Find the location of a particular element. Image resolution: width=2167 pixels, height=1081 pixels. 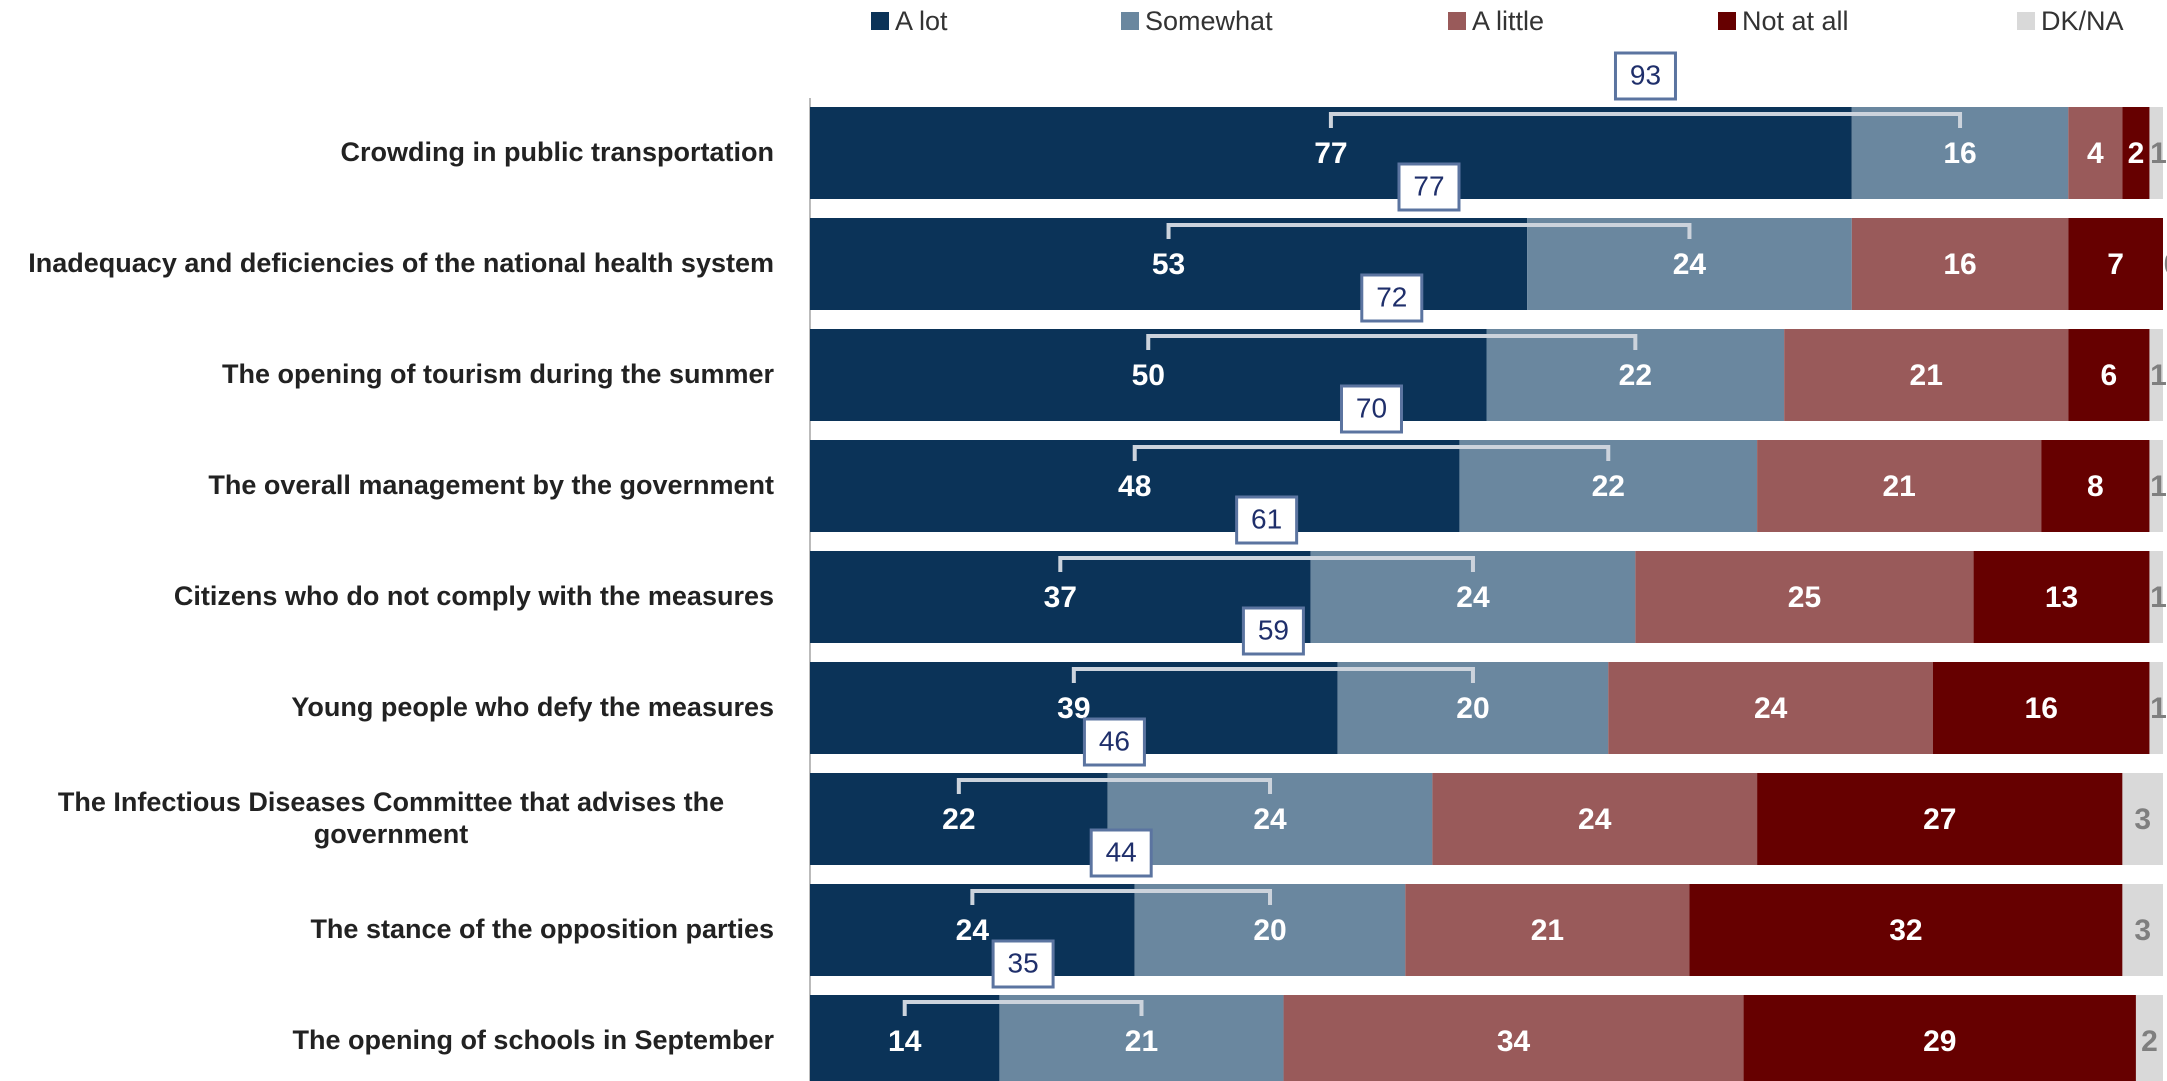

value-label: 29 is located at coordinates (1939, 1041).